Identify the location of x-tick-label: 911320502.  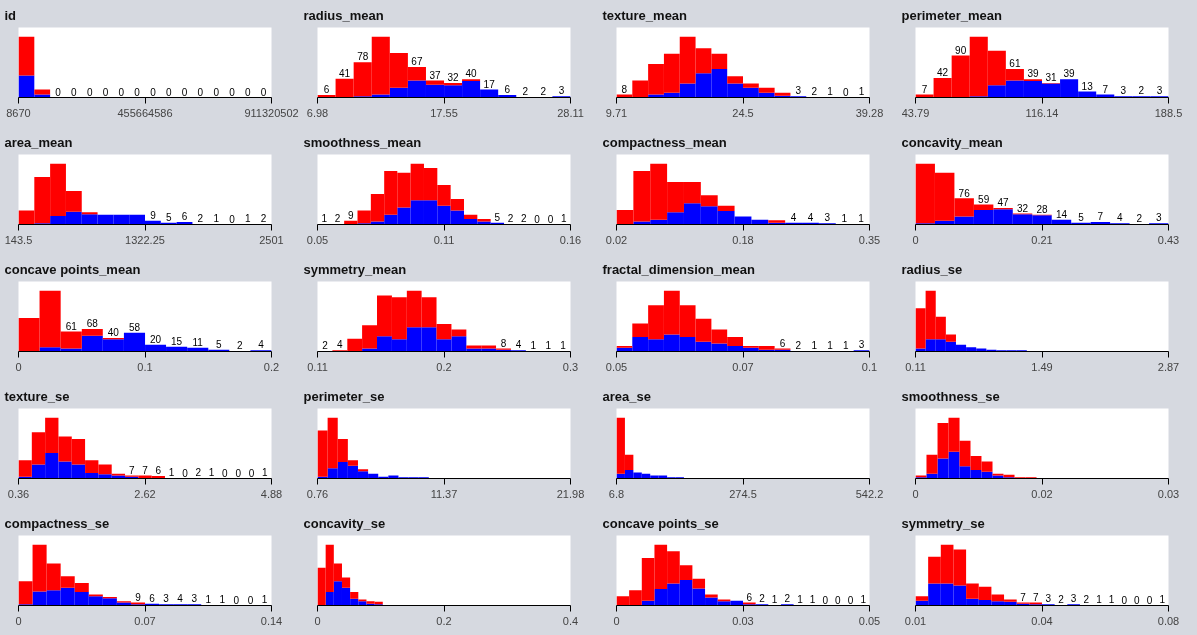
(271, 112).